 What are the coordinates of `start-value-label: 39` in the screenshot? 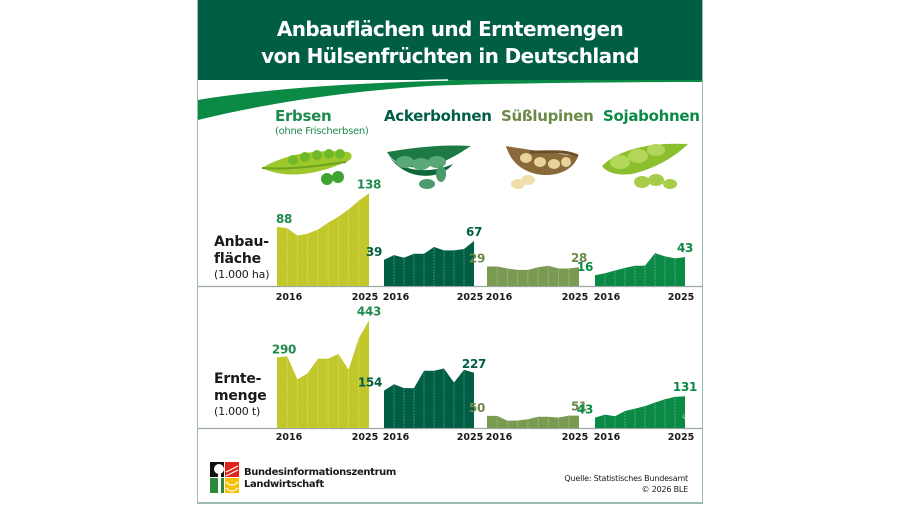 It's located at (374, 252).